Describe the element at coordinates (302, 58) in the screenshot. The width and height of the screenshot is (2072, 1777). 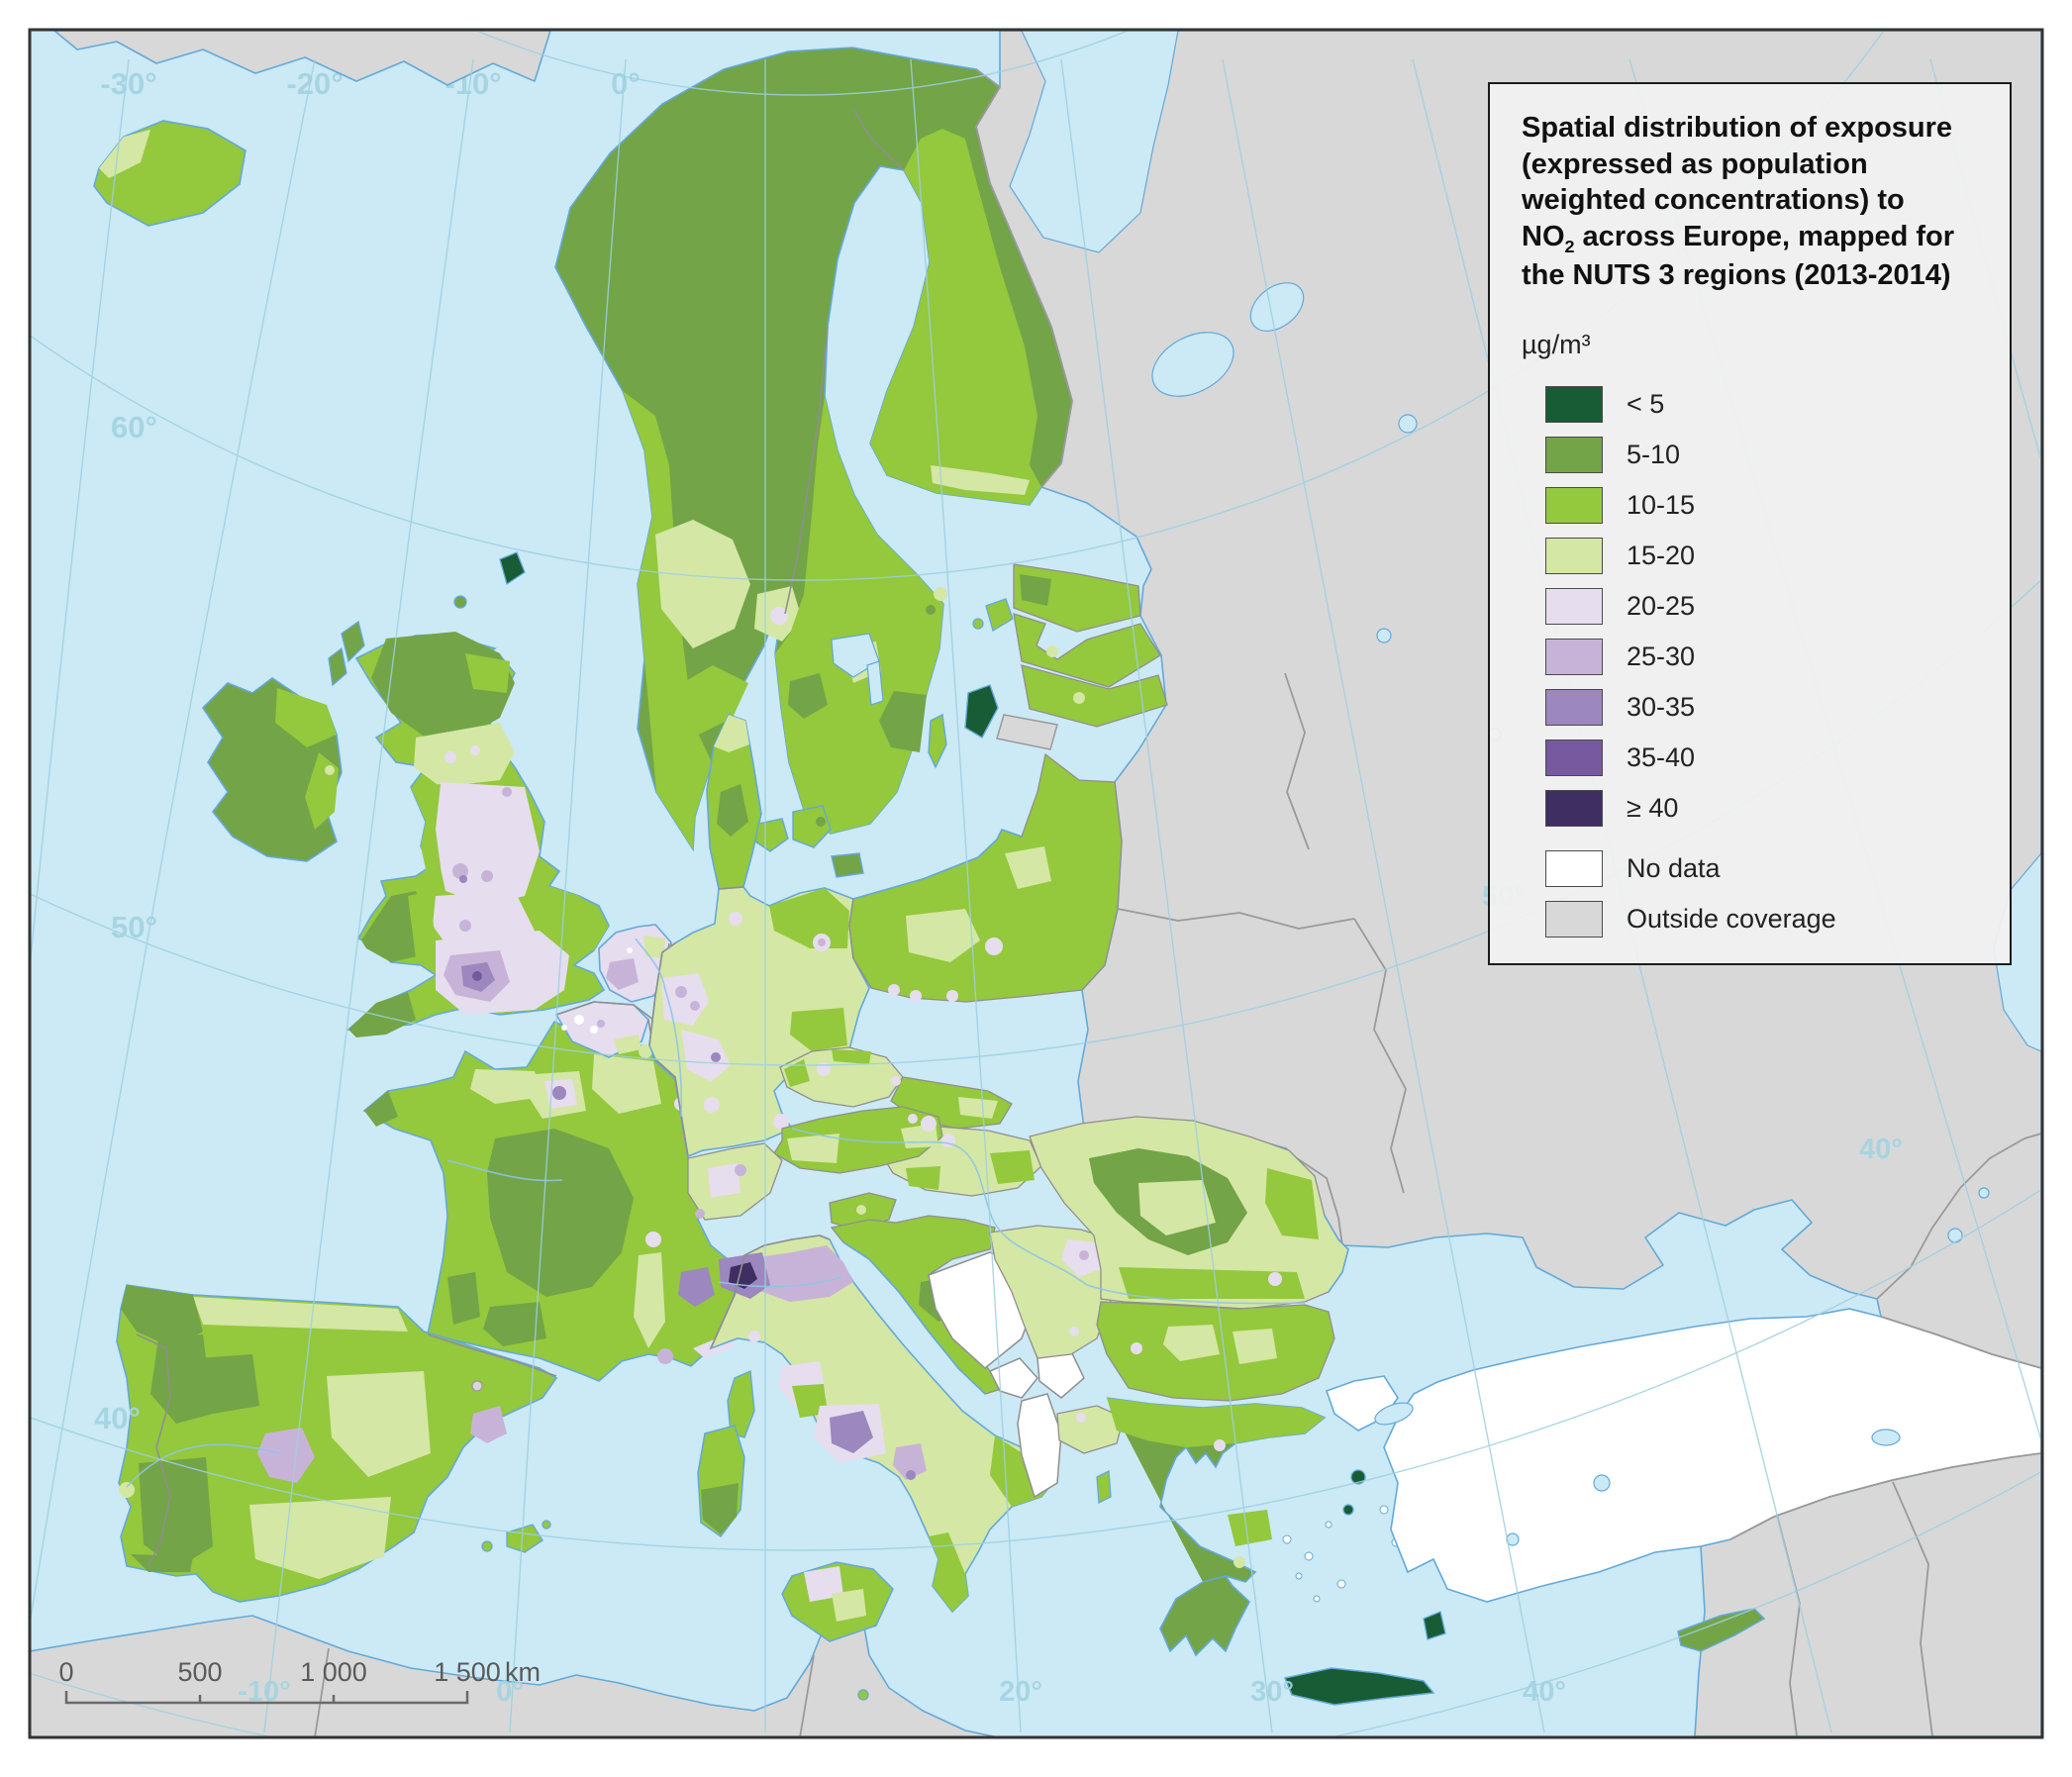
I see `region-greenland` at that location.